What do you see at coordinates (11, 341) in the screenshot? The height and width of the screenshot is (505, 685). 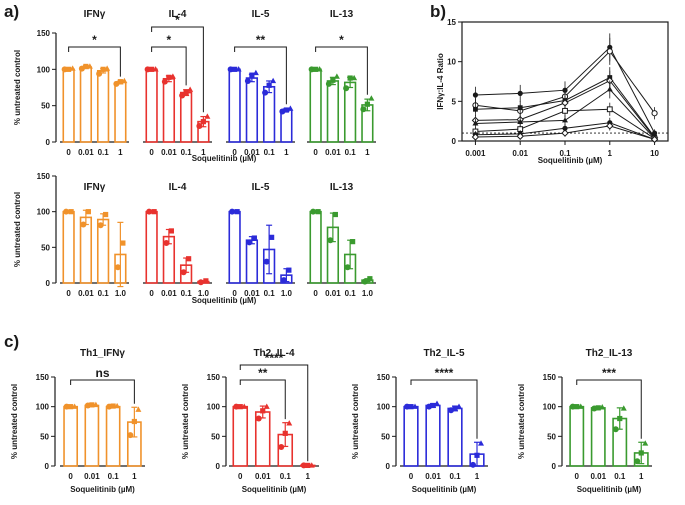 I see `panel-label-c: c)` at bounding box center [11, 341].